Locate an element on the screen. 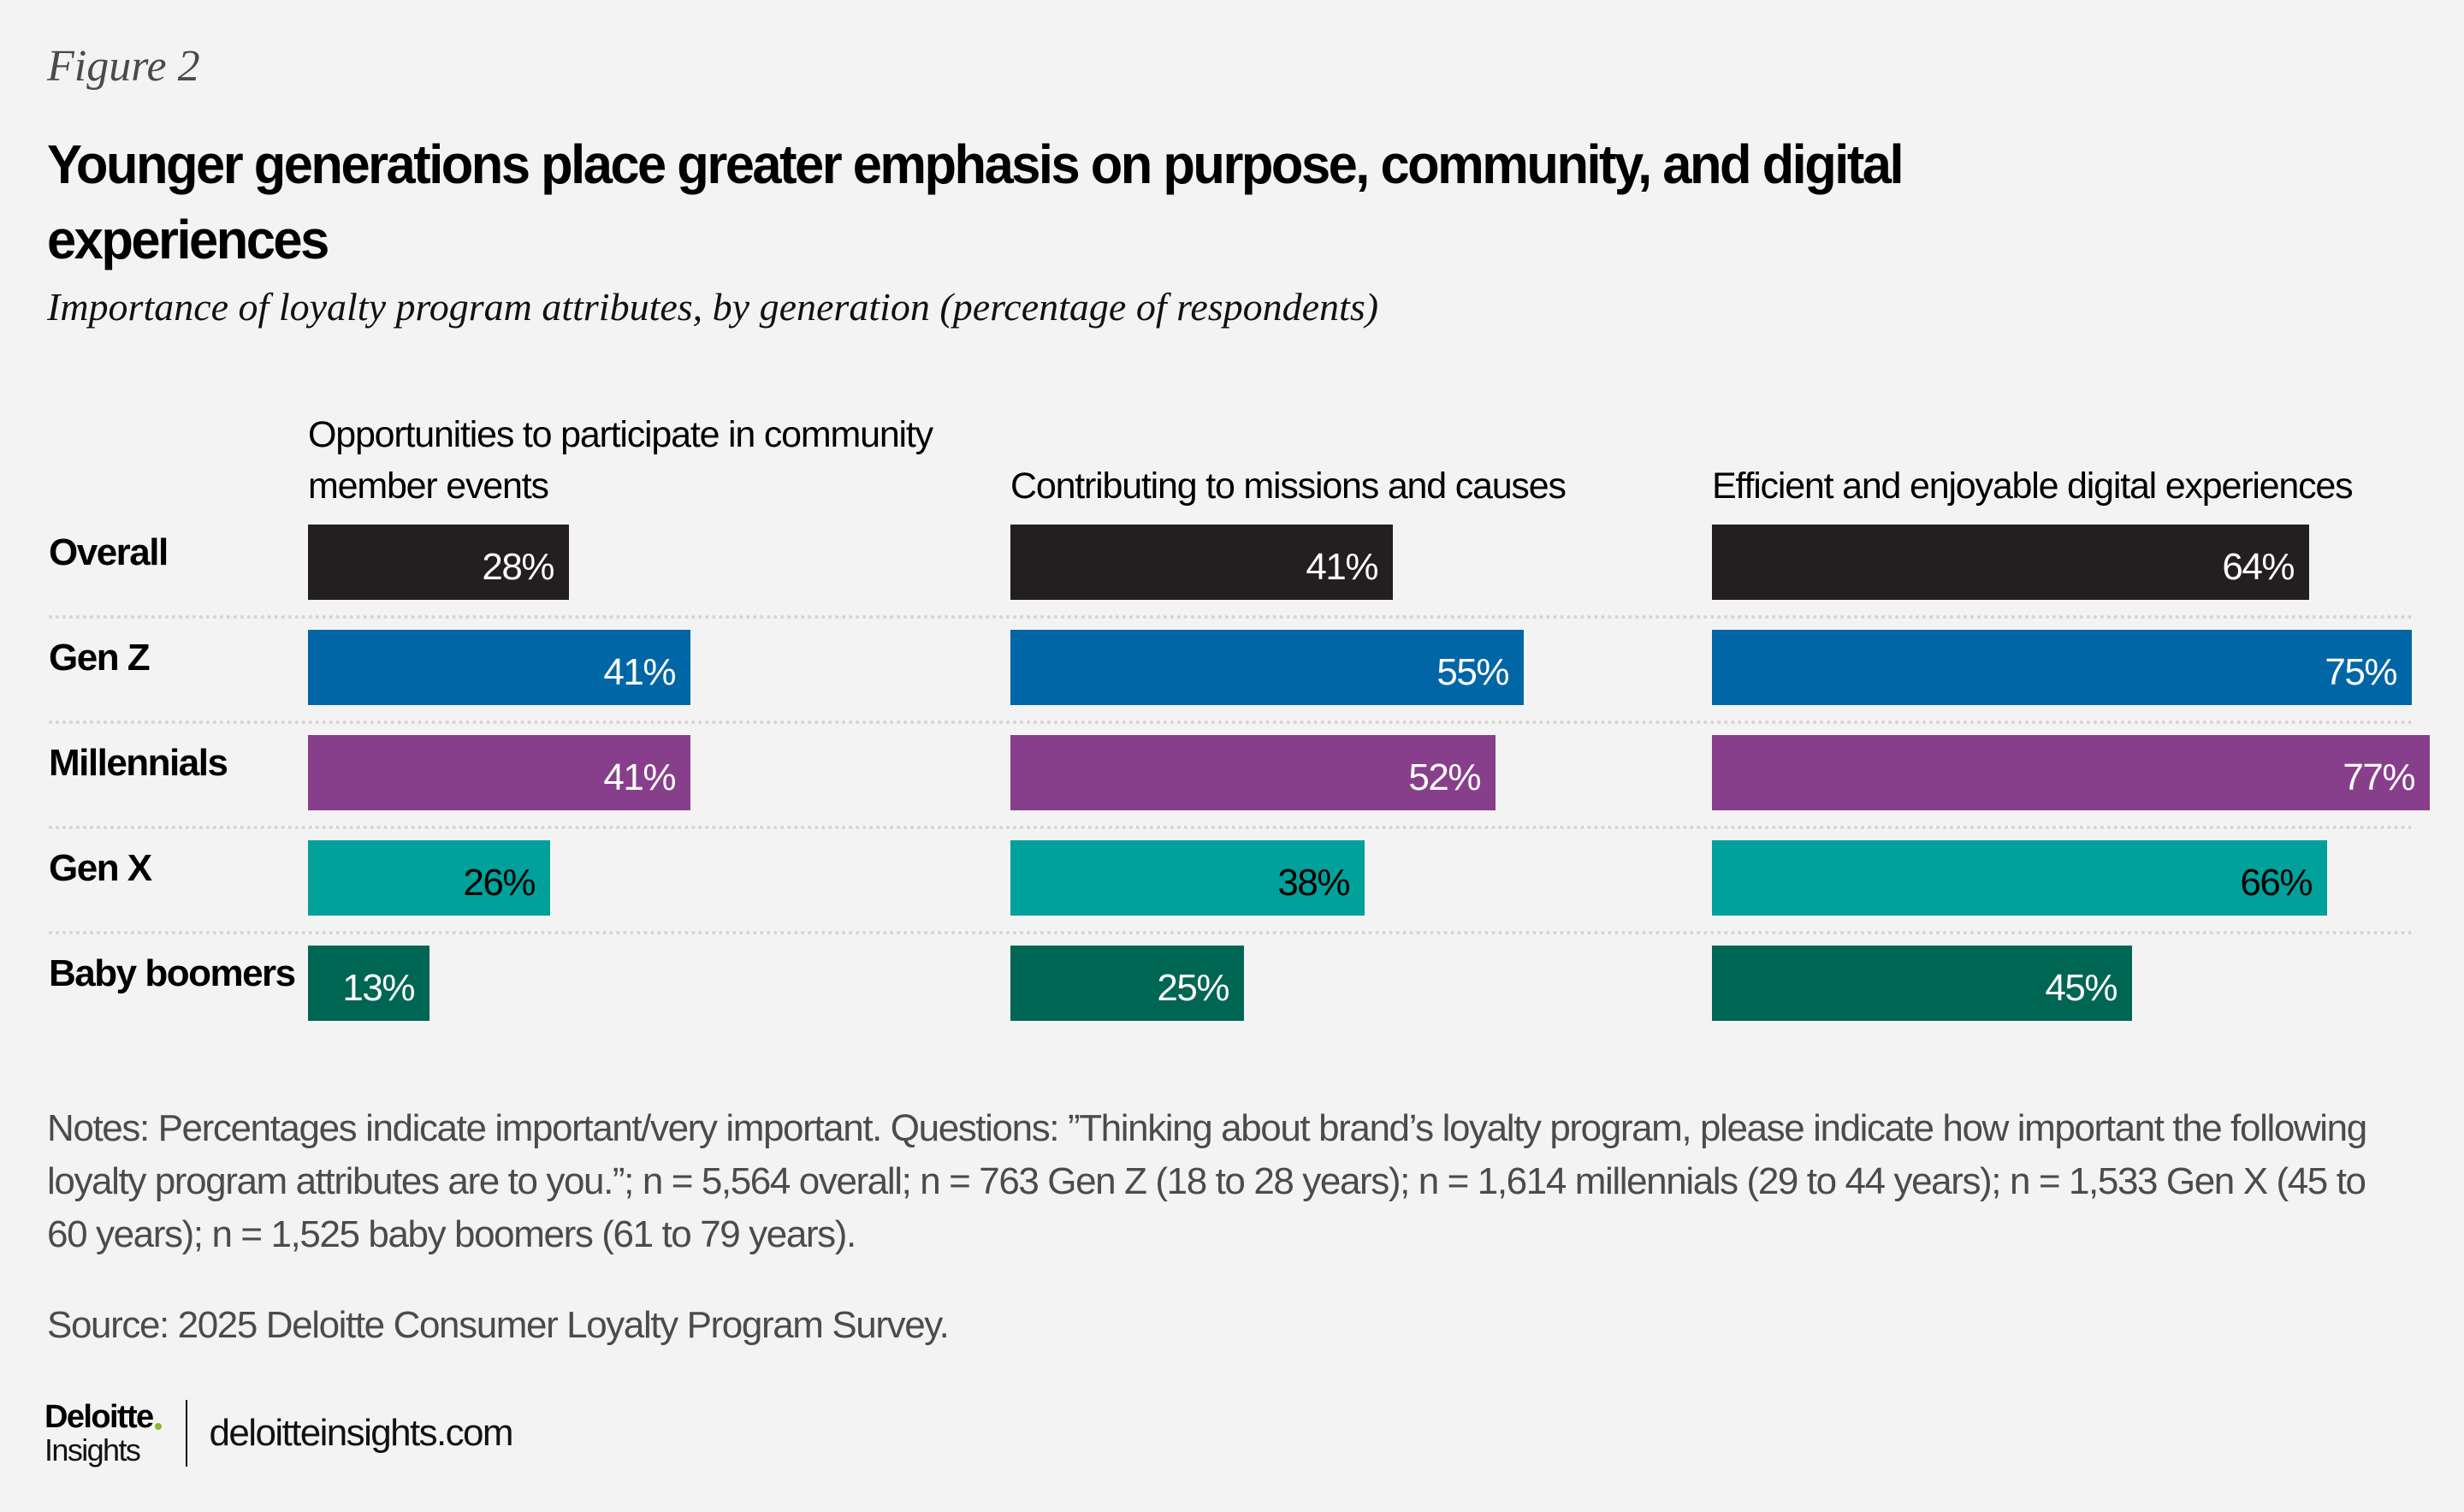  bar-gen-x-panel-1: 26% is located at coordinates (429, 878).